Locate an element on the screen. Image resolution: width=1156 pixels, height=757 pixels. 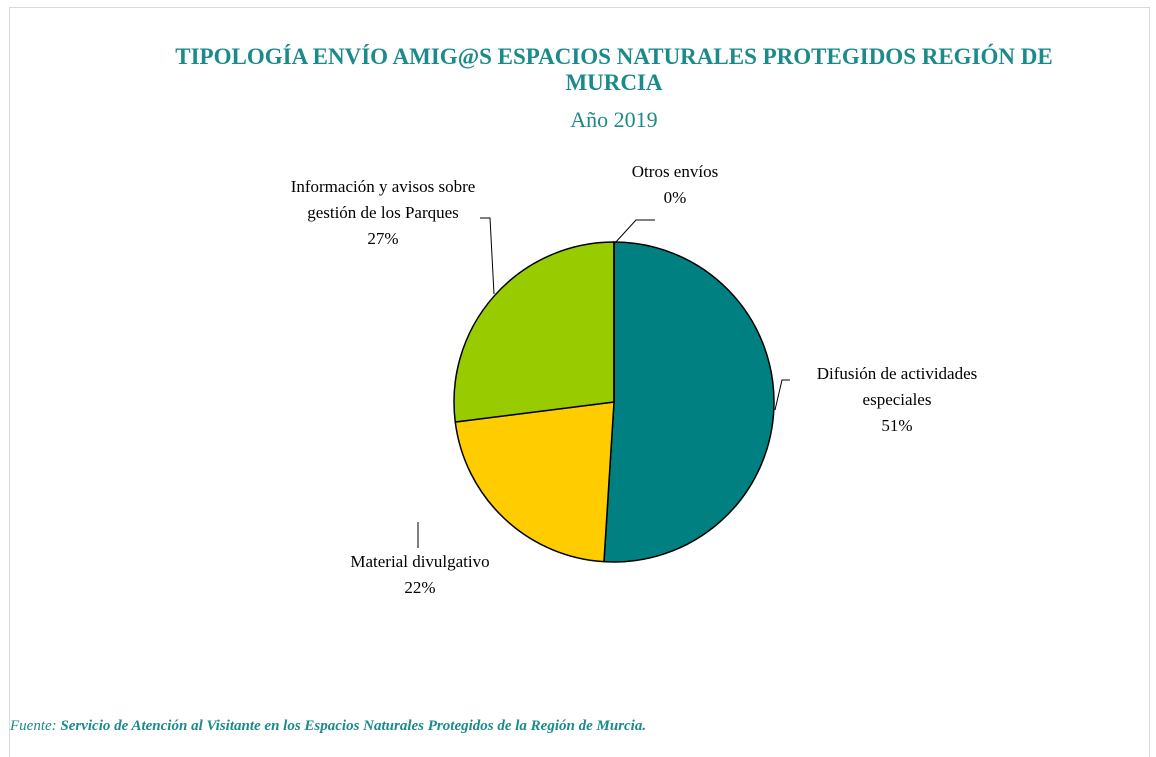
category-label: Otros envíos is located at coordinates (675, 171).